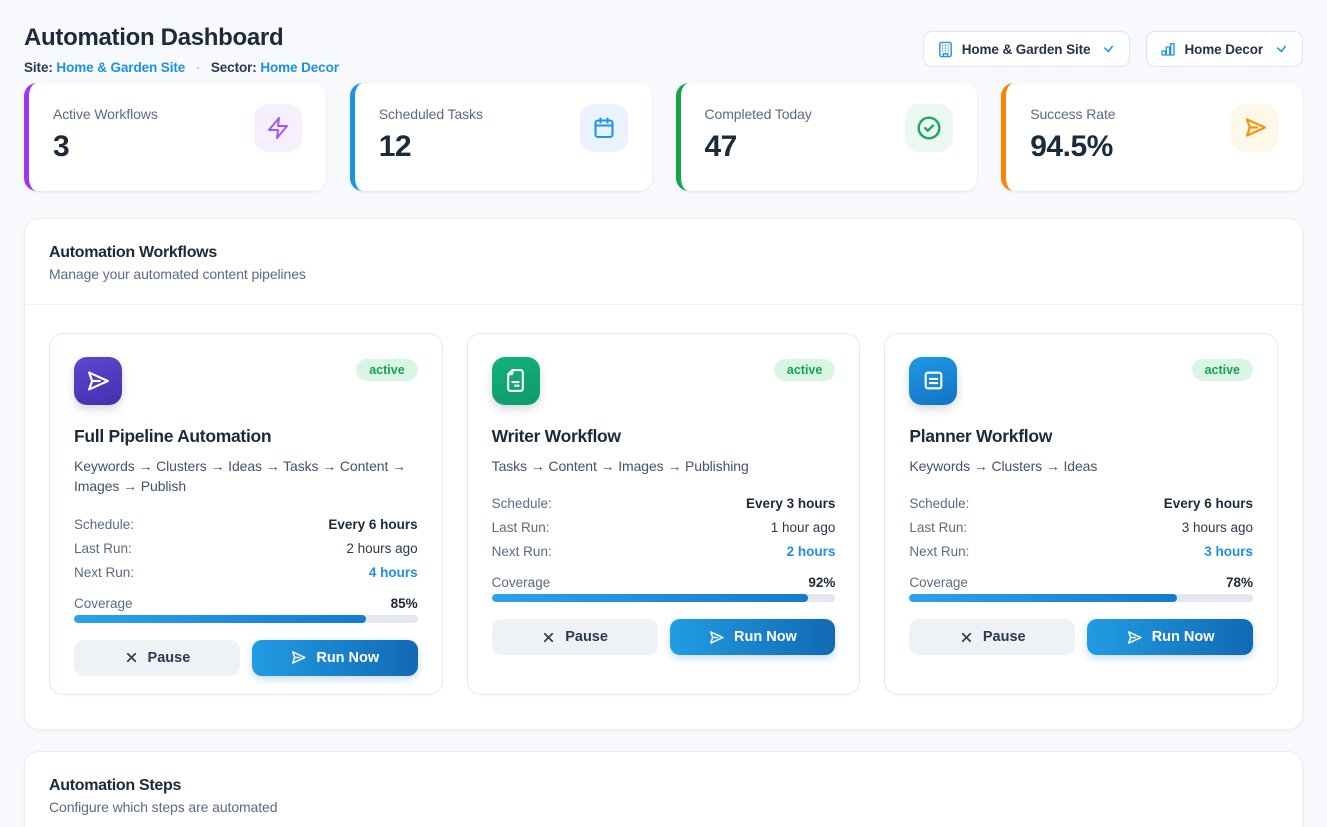  Describe the element at coordinates (115, 785) in the screenshot. I see `steps-panel-title: Automation Steps` at that location.